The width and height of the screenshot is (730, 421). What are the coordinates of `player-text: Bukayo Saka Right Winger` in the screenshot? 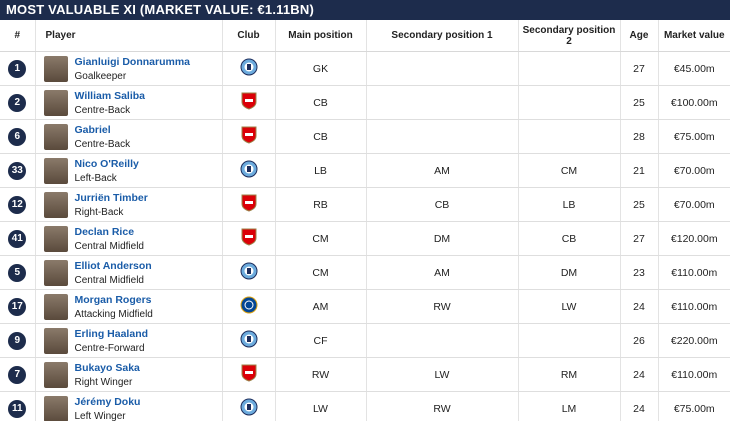 It's located at (107, 375).